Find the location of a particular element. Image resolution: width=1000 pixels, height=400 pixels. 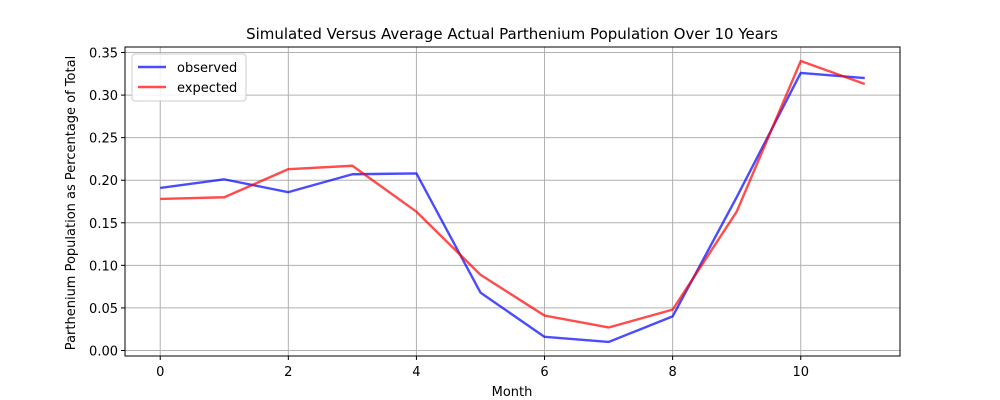

legend-label-observed: observed is located at coordinates (207, 68).